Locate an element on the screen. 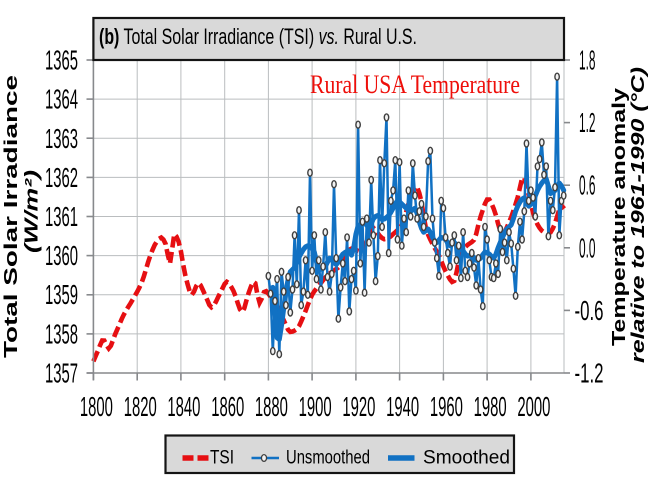  svg-text: Rural USA Temperature is located at coordinates (415, 84).